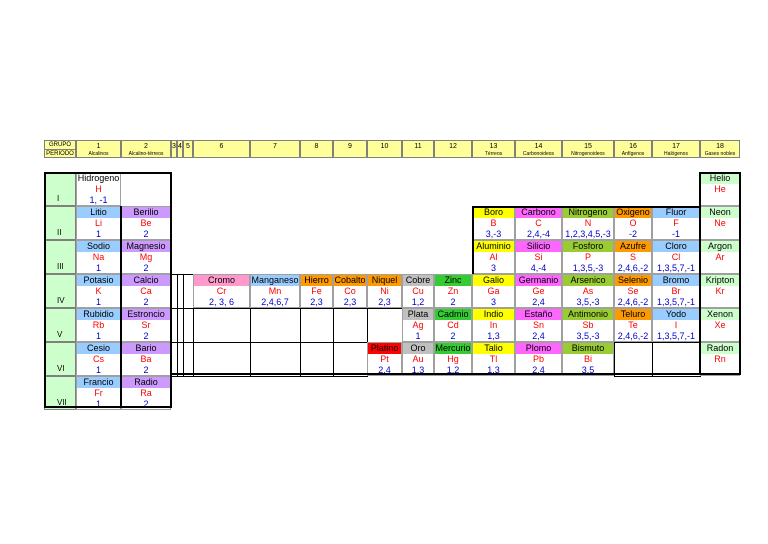 This screenshot has height=544, width=768. What do you see at coordinates (453, 359) in the screenshot?
I see `element-symbol: Hg` at bounding box center [453, 359].